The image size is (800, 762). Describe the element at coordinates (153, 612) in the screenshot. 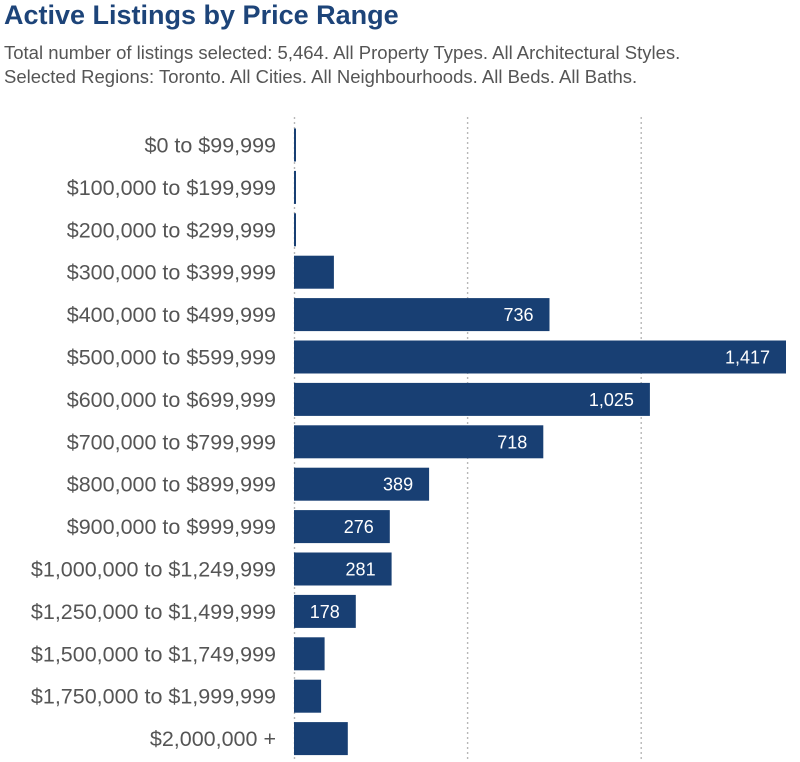

I see `category-label: $1,250,000 to $1,499,999` at that location.